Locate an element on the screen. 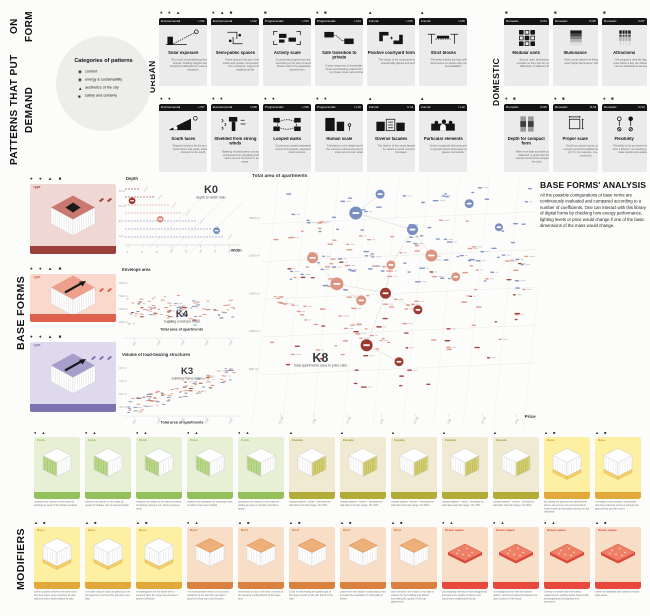  svg-text: 500 is located at coordinates (134, 343).